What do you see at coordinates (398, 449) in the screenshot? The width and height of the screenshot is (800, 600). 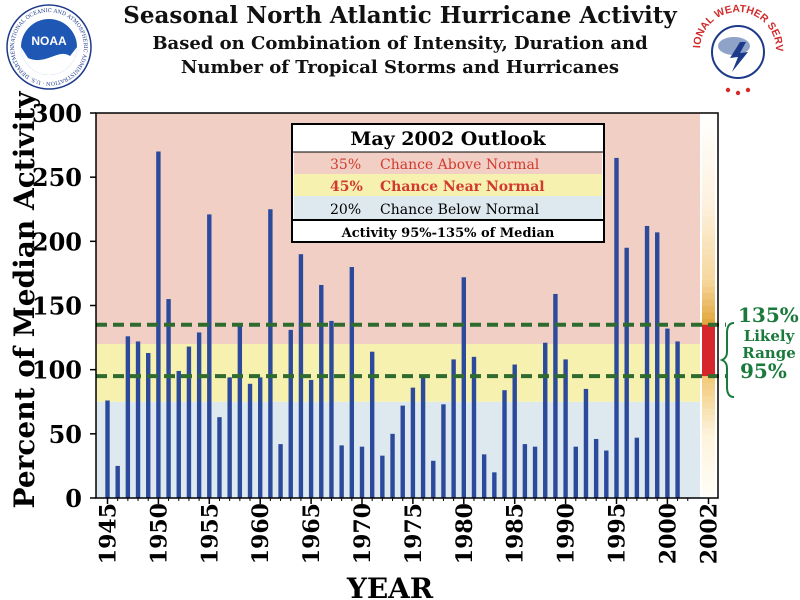 I see `band-below-normal` at bounding box center [398, 449].